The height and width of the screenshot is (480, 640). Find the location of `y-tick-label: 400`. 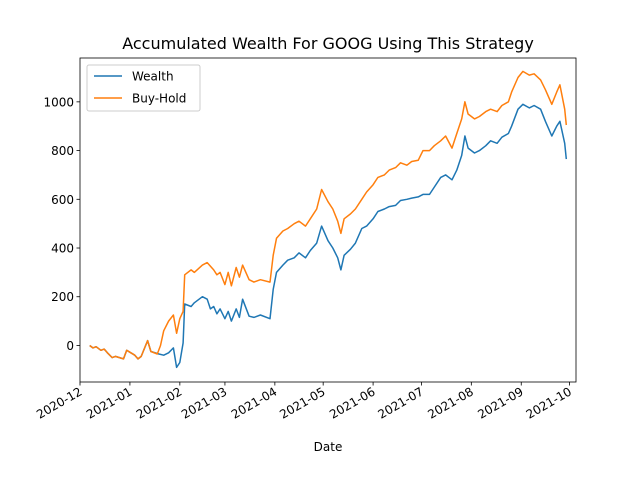

y-tick-label: 400 is located at coordinates (62, 249).